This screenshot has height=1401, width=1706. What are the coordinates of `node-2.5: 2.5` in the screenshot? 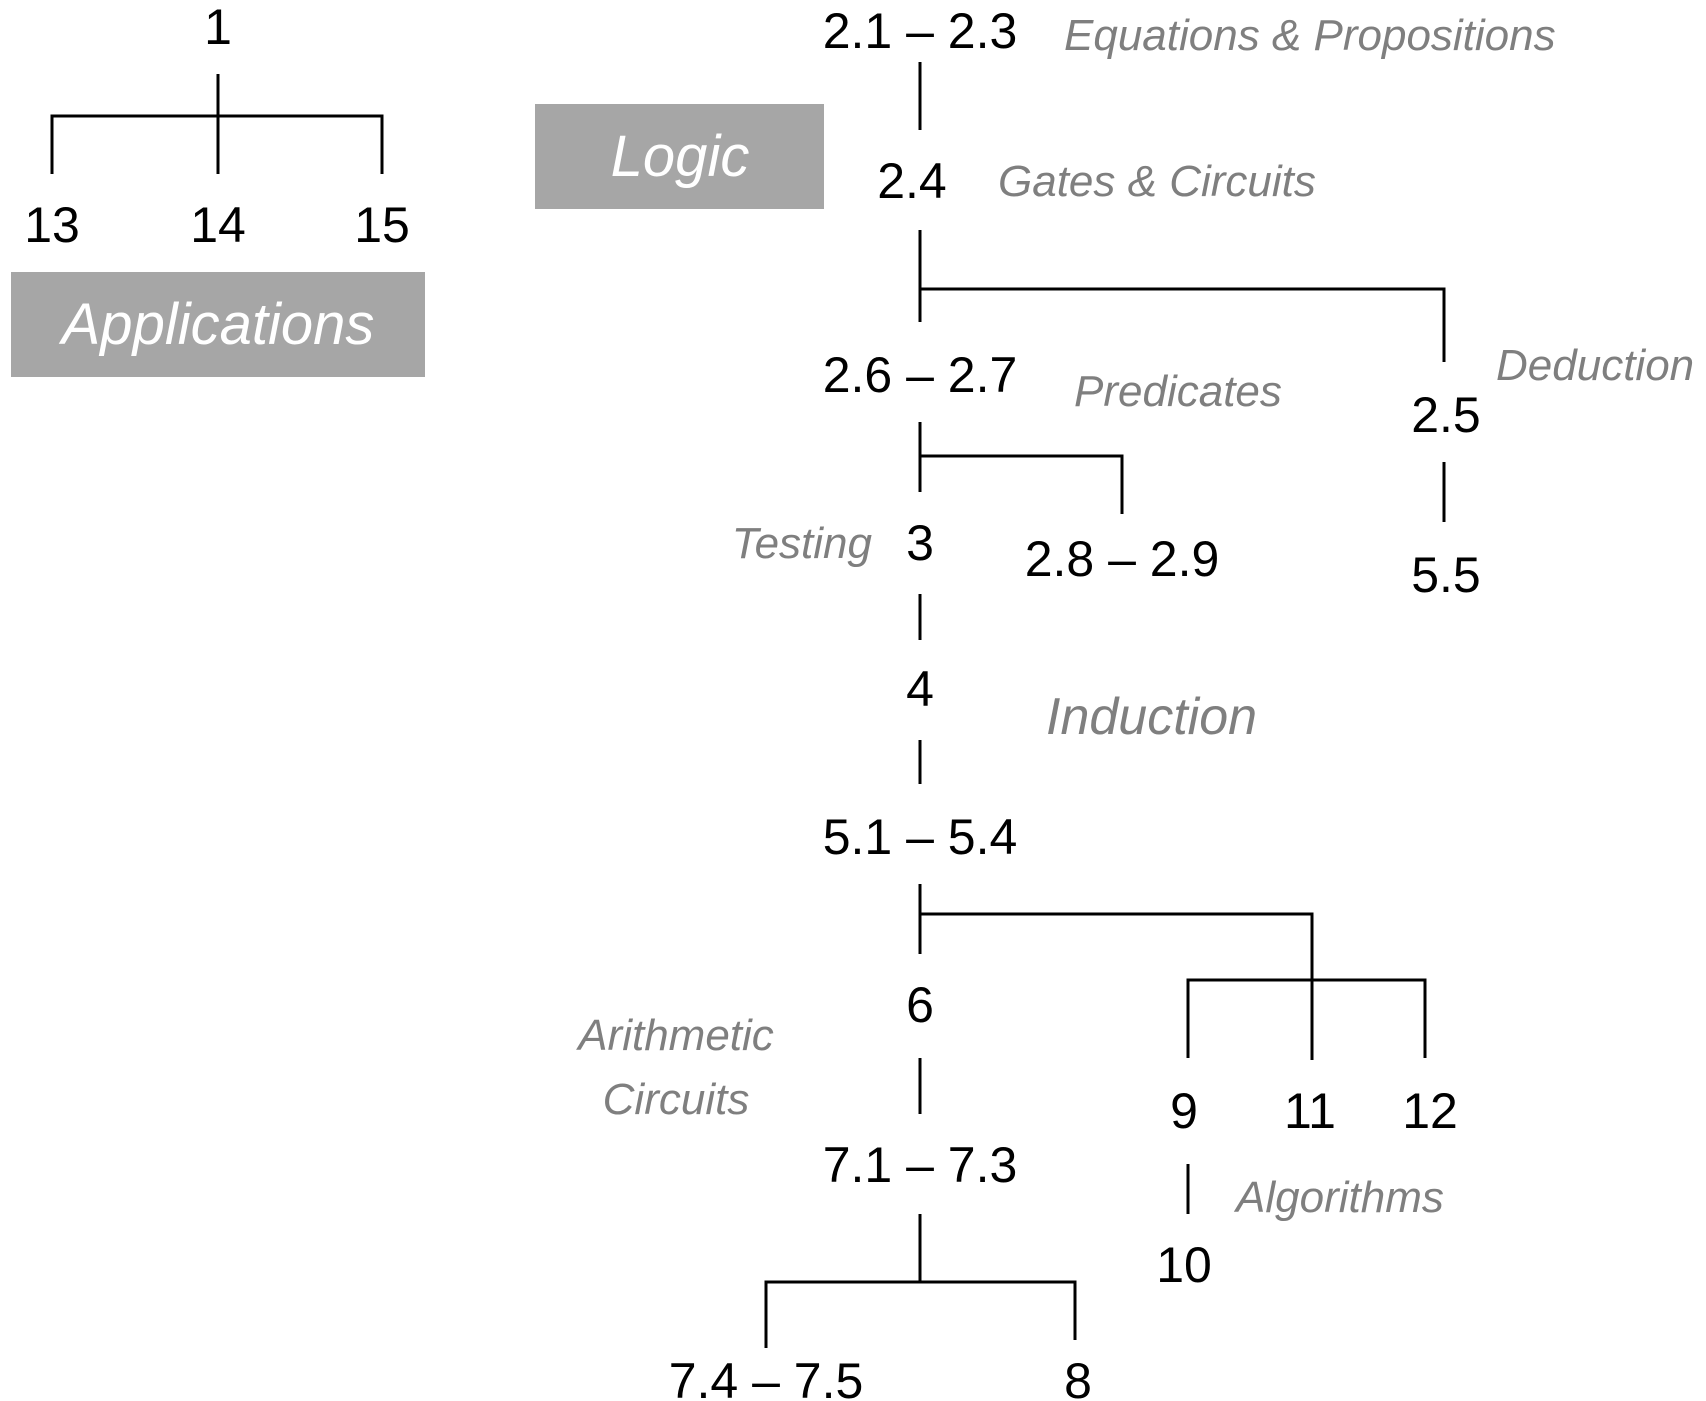 It's located at (1446, 415).